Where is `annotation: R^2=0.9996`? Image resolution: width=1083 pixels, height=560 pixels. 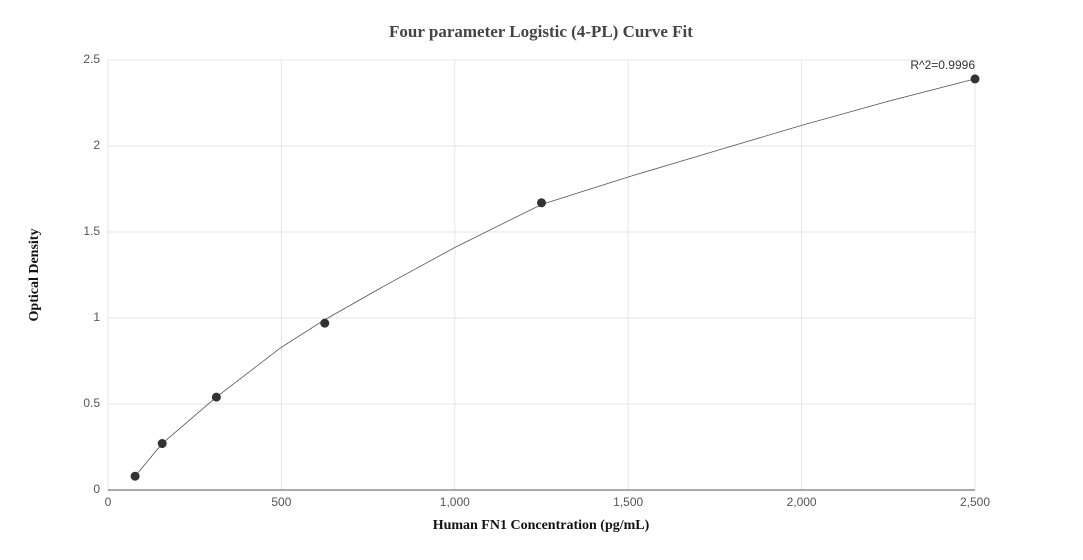
annotation: R^2=0.9996 is located at coordinates (942, 65).